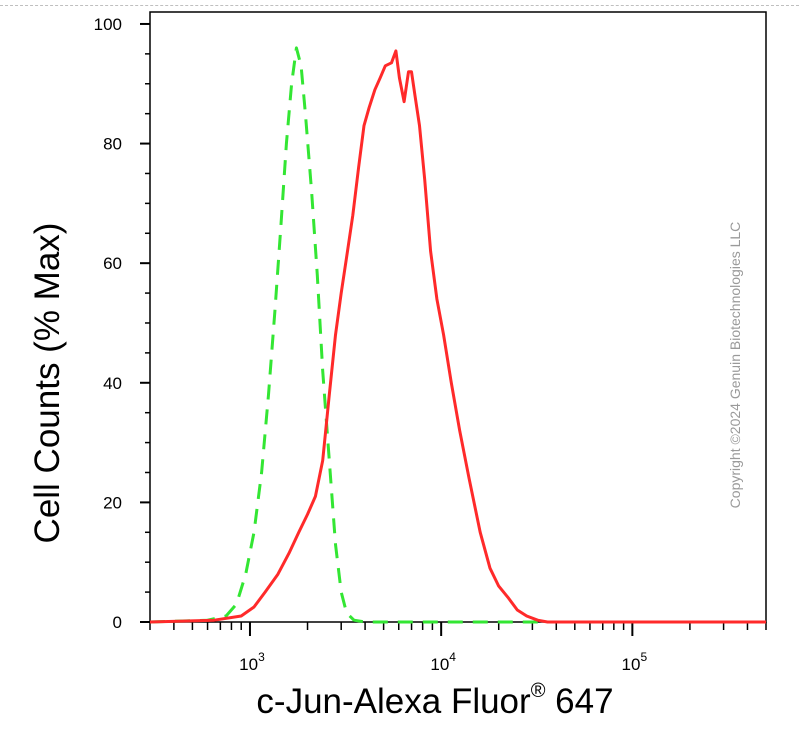  What do you see at coordinates (47, 383) in the screenshot?
I see `y-axis-label: Cell Counts (% Max)` at bounding box center [47, 383].